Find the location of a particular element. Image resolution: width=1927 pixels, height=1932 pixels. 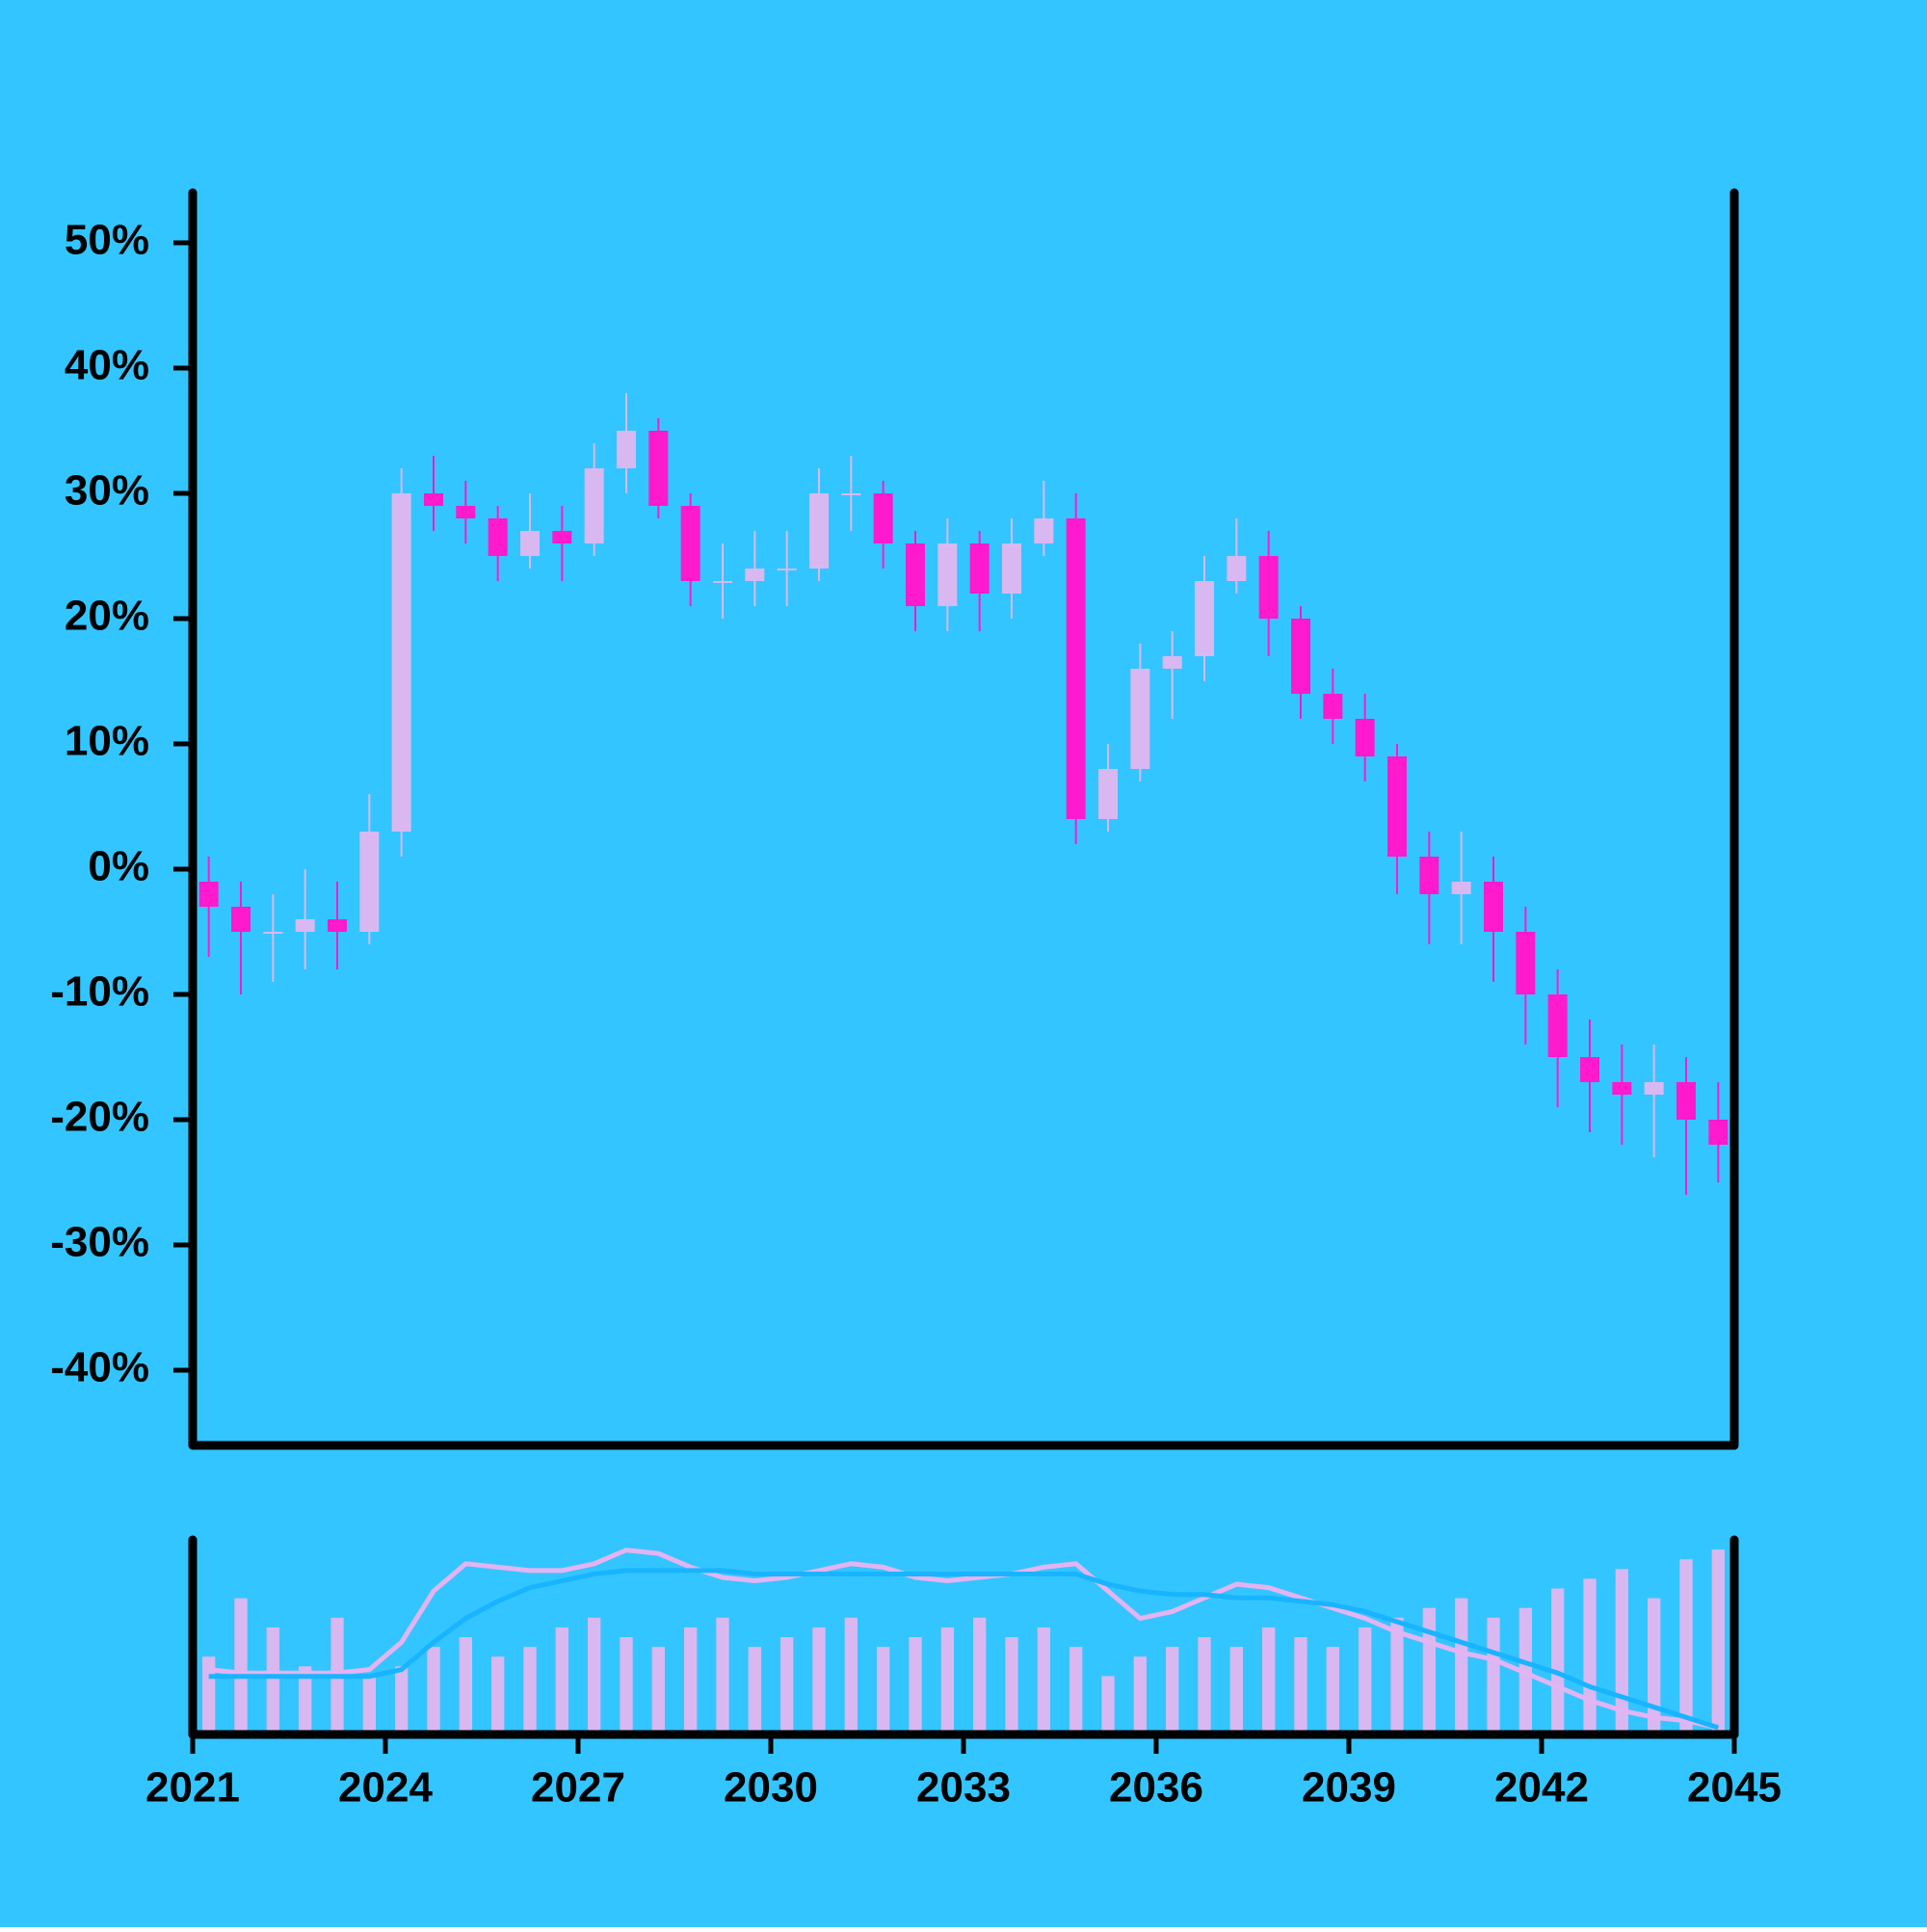

x-tick-label: 2030 is located at coordinates (771, 1788).